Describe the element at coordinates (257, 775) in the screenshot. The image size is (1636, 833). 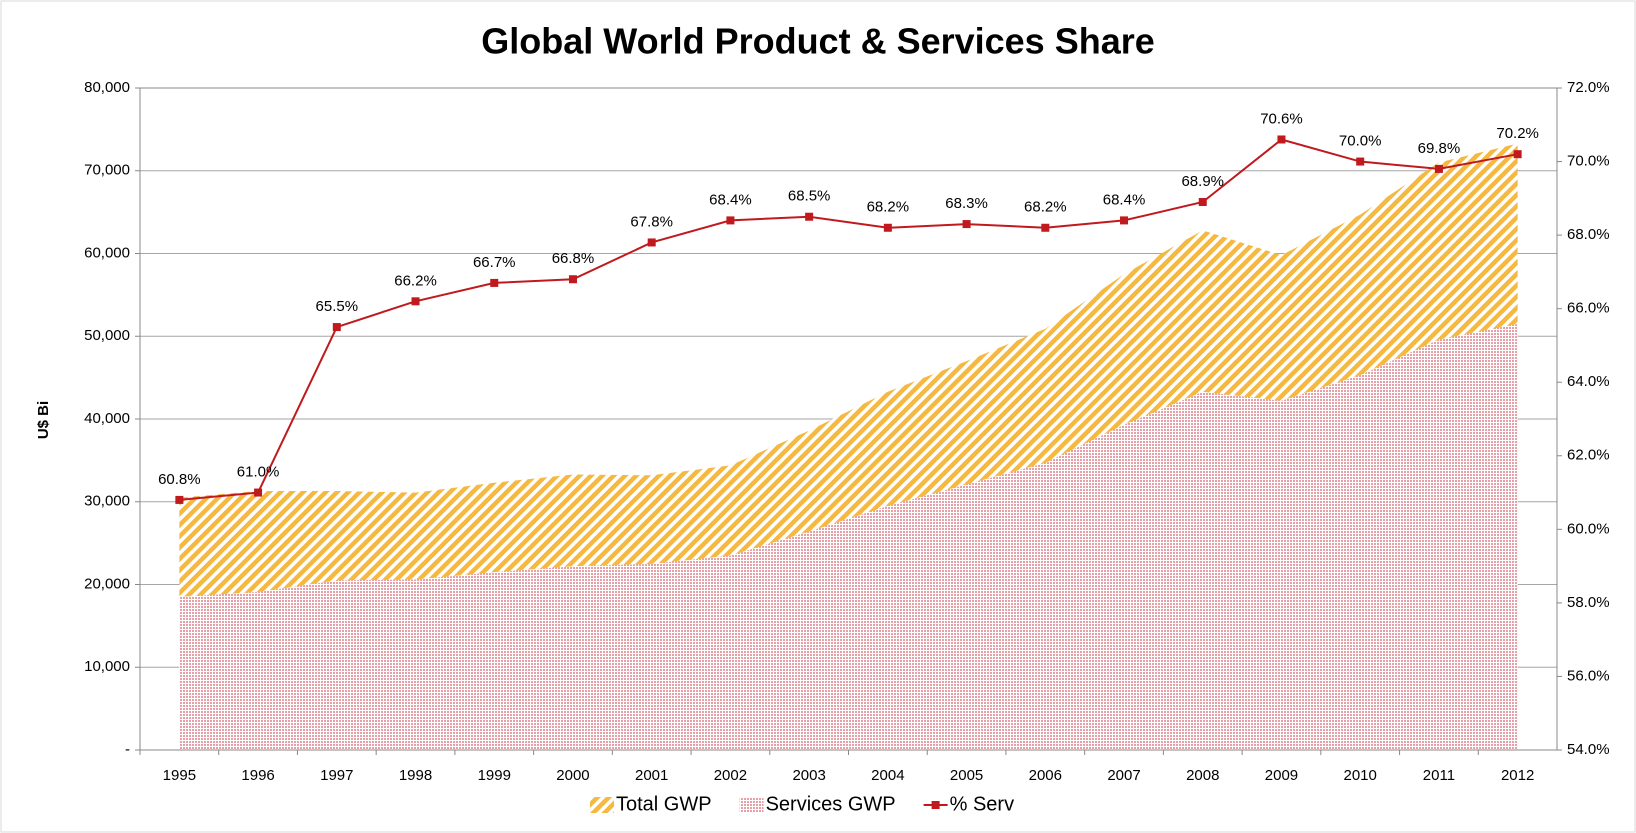
I see `x-tick-label: 1996` at that location.